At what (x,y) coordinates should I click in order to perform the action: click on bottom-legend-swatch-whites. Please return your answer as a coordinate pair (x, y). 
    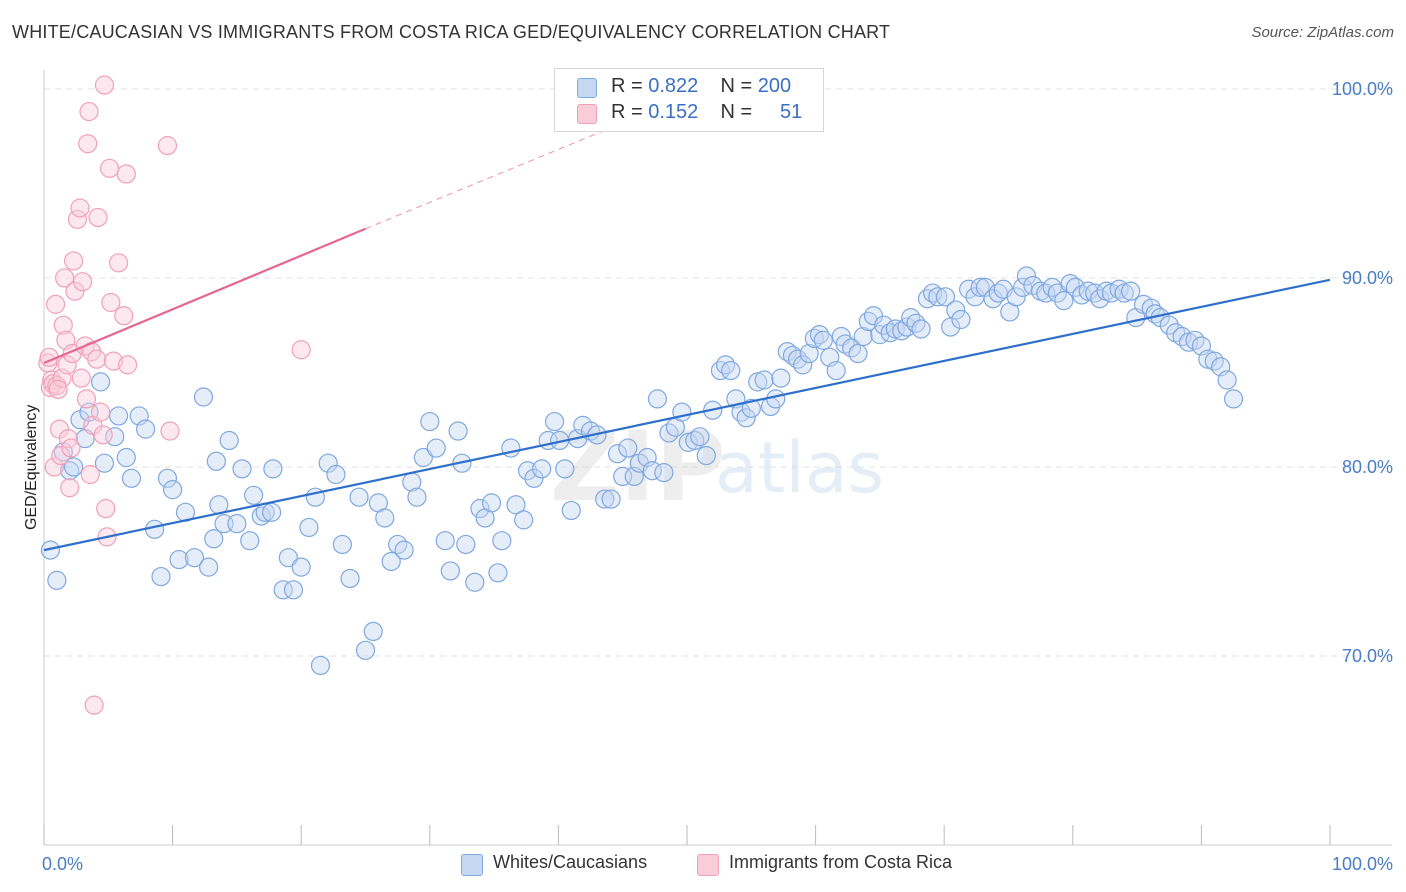
    Looking at the image, I should click on (472, 865).